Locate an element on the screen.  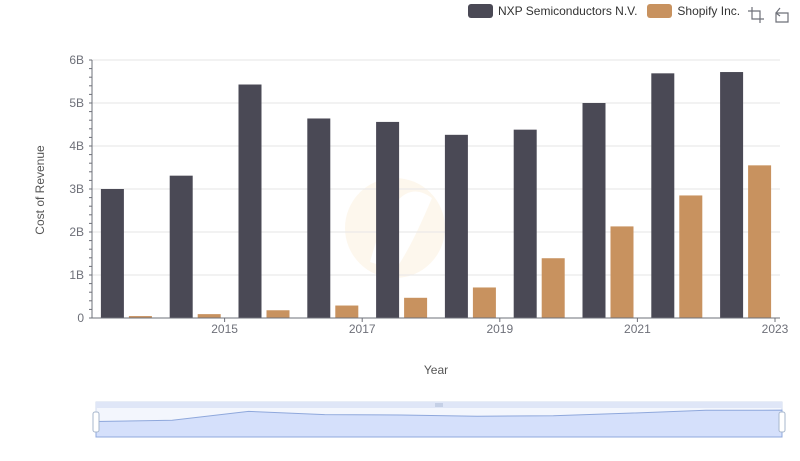
legend-label-nxp: NXP Semiconductors N.V. is located at coordinates (568, 11).